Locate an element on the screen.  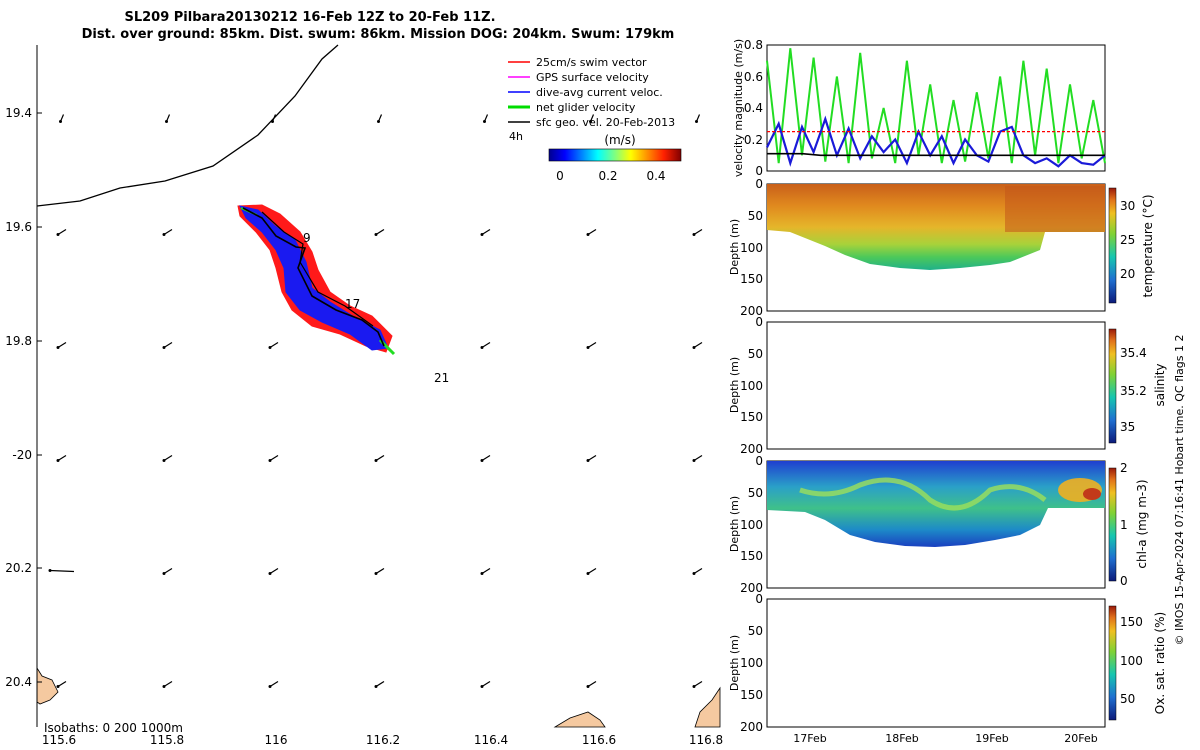
ox-cbar-tick: 150 is located at coordinates (1131, 622).